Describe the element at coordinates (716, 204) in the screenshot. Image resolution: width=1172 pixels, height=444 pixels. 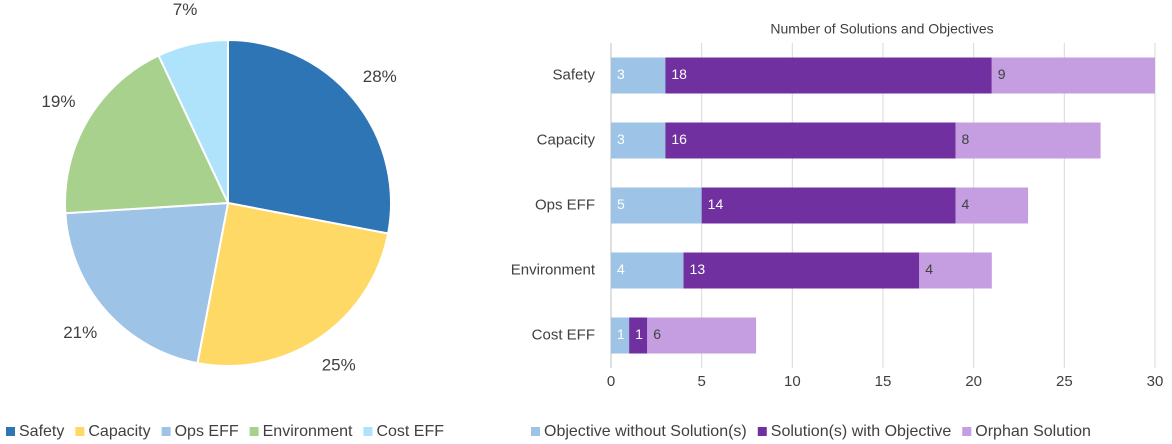
I see `bar-value-label: 14` at that location.